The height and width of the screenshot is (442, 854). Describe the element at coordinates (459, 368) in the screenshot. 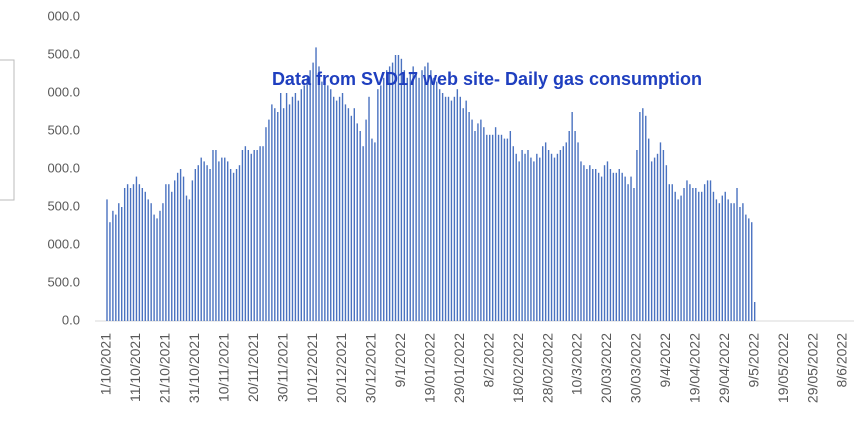

I see `x-tick-label: 29/01/2022` at that location.